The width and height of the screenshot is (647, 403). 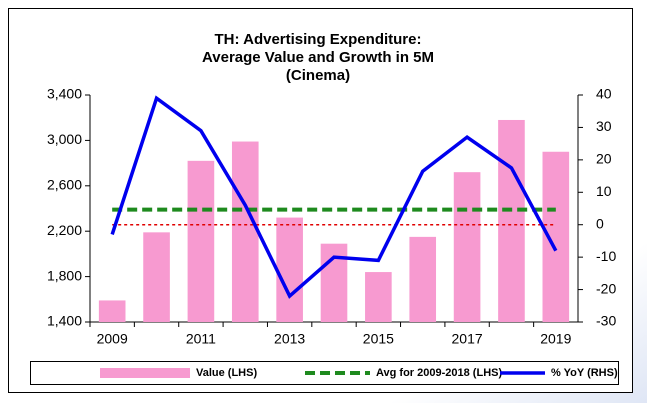 What do you see at coordinates (318, 39) in the screenshot?
I see `chart-title: TH: Advertising Expenditure:` at bounding box center [318, 39].